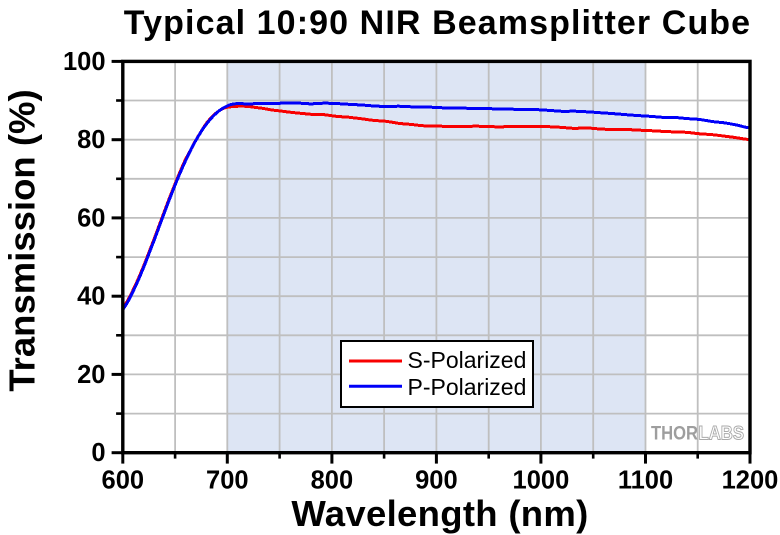 The width and height of the screenshot is (780, 535). What do you see at coordinates (91, 297) in the screenshot?
I see `svg-text: 40` at bounding box center [91, 297].